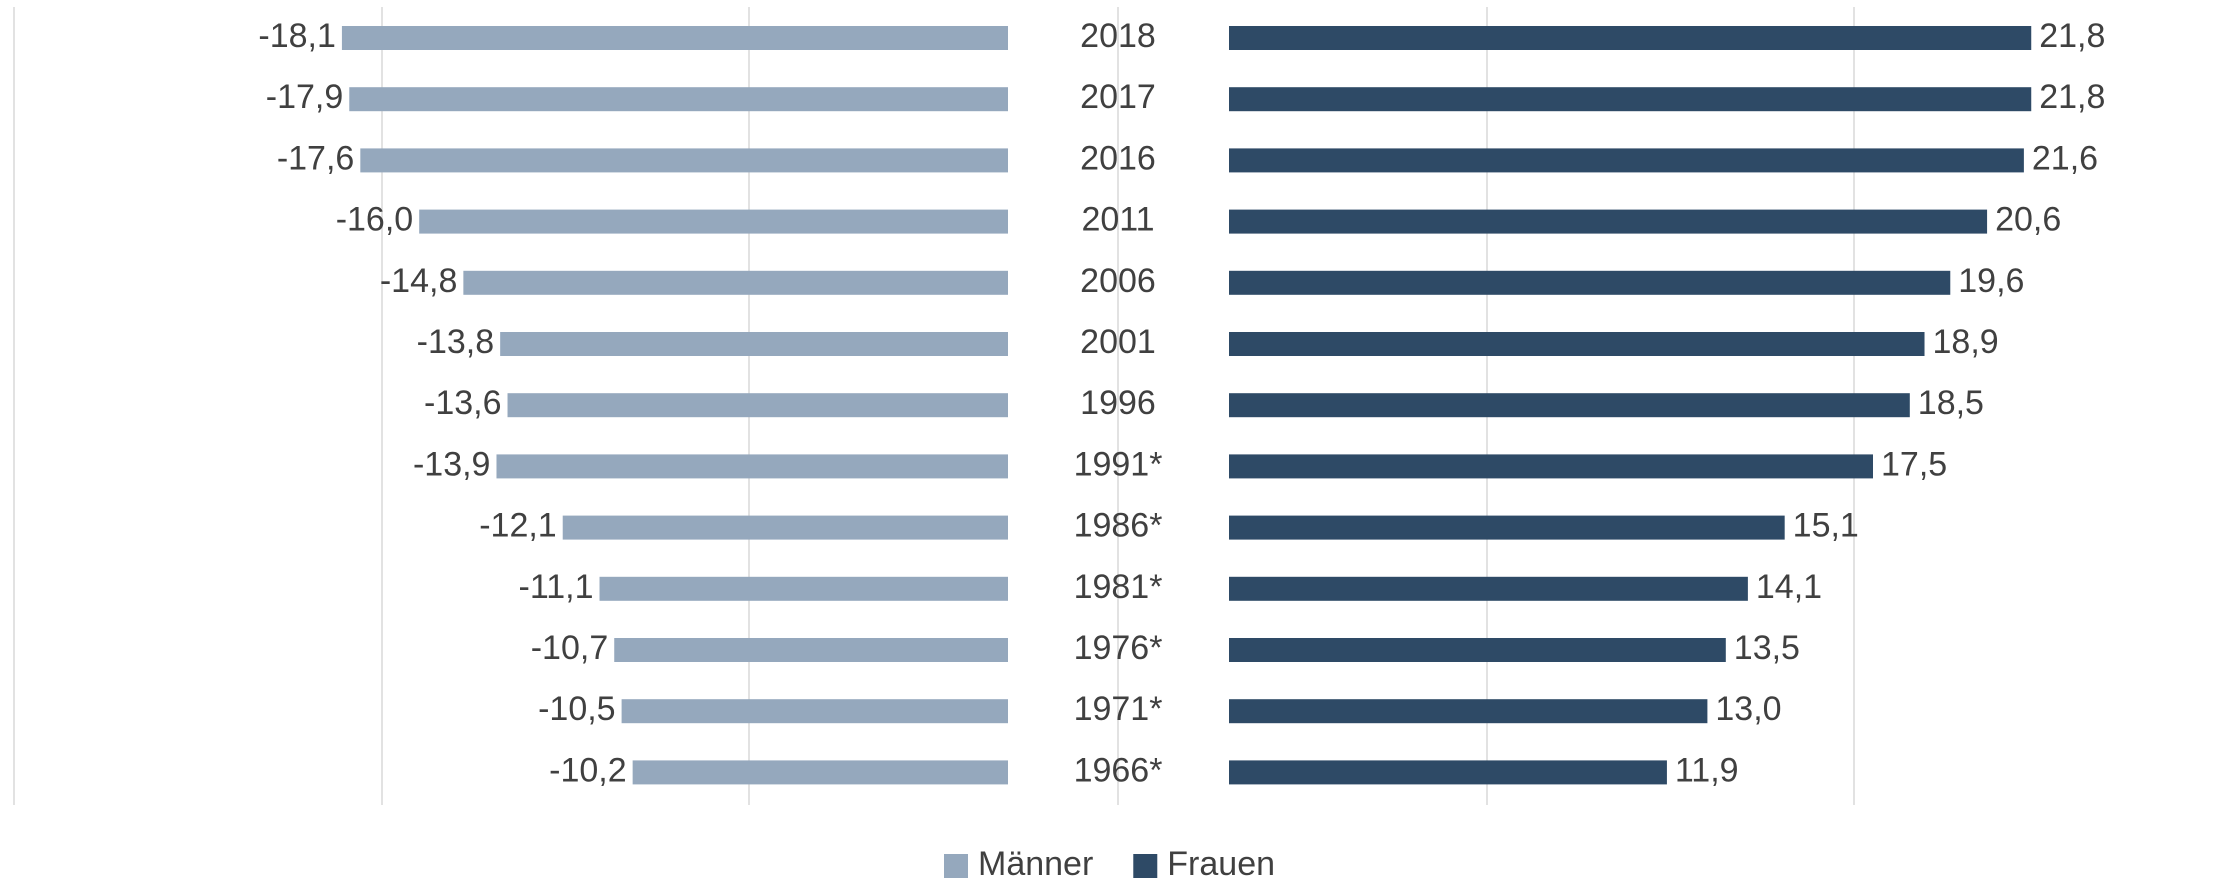 This screenshot has height=881, width=2233. I want to click on data-label: -12,1, so click(518, 526).